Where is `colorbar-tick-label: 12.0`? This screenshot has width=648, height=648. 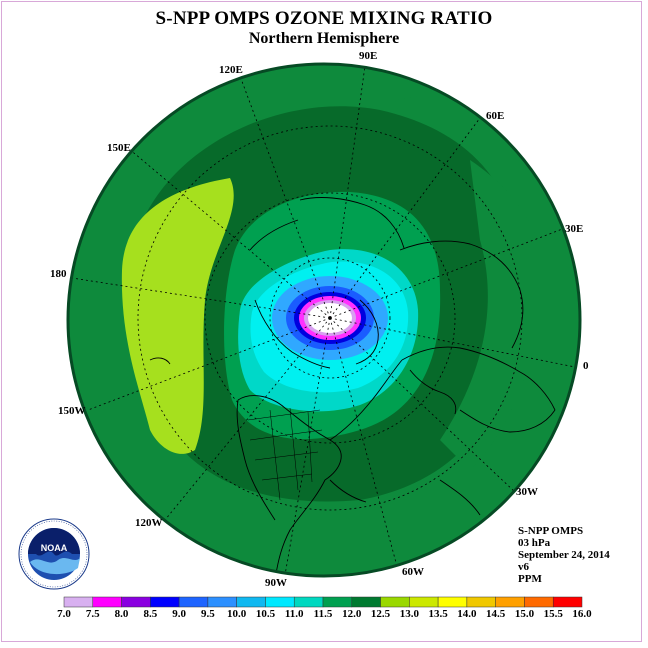
colorbar-tick-label: 12.0 is located at coordinates (352, 614).